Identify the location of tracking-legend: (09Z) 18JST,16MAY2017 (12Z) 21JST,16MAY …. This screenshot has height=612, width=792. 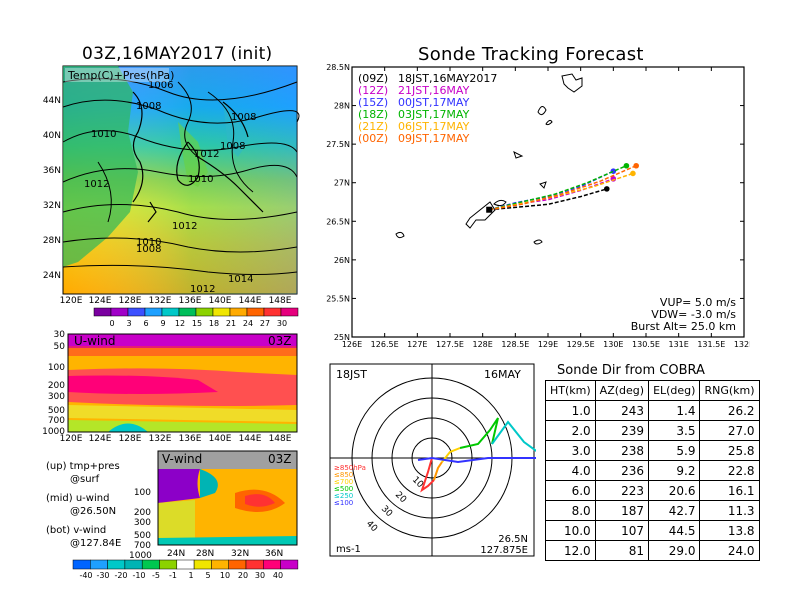
(427, 108).